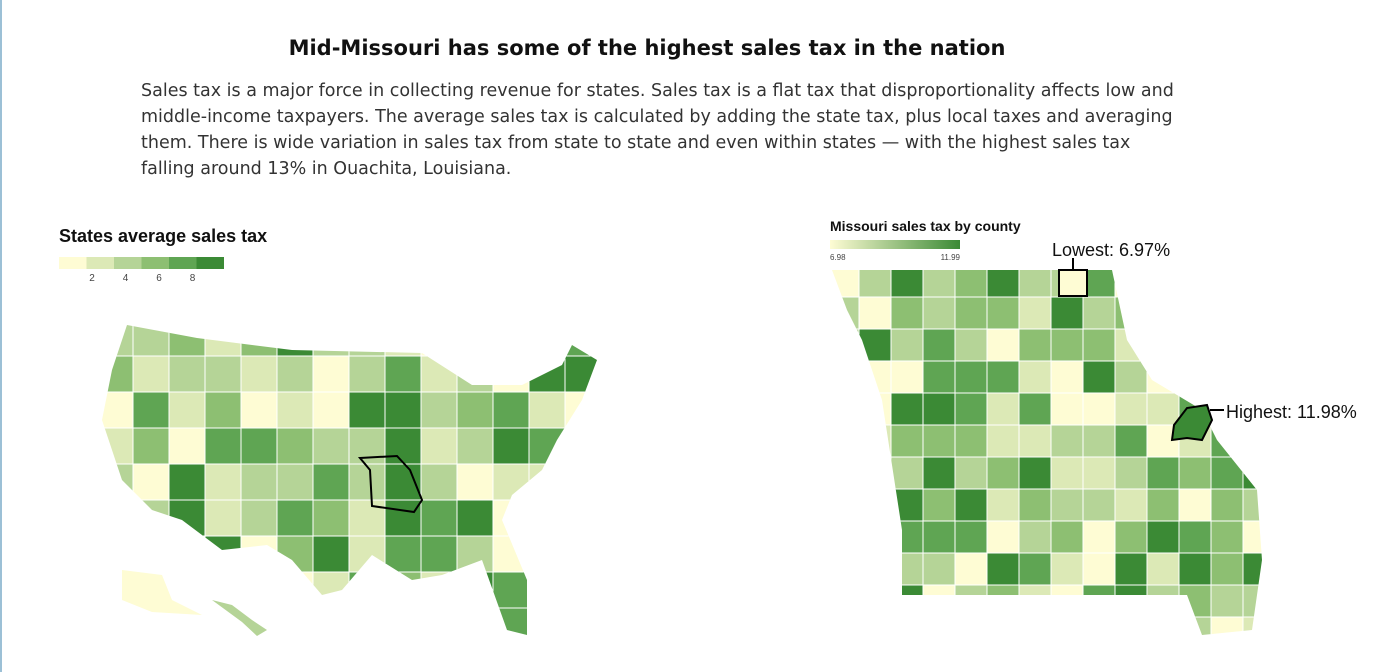 This screenshot has height=672, width=1376. Describe the element at coordinates (126, 278) in the screenshot. I see `legend-tick: 4` at that location.